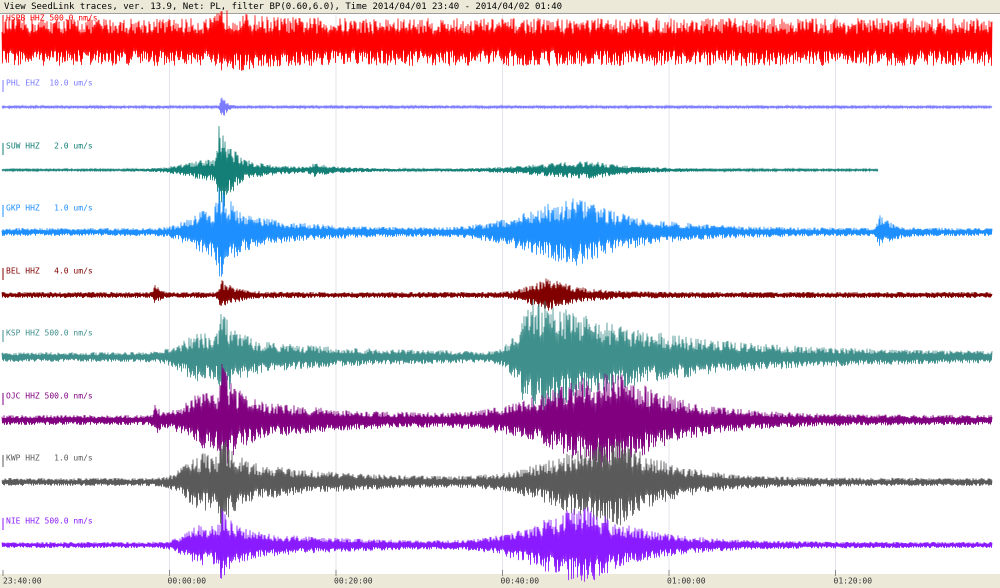 Image resolution: width=1000 pixels, height=588 pixels. What do you see at coordinates (49, 83) in the screenshot?
I see `trace-label: PHL EHZ 10.0 um/s` at bounding box center [49, 83].